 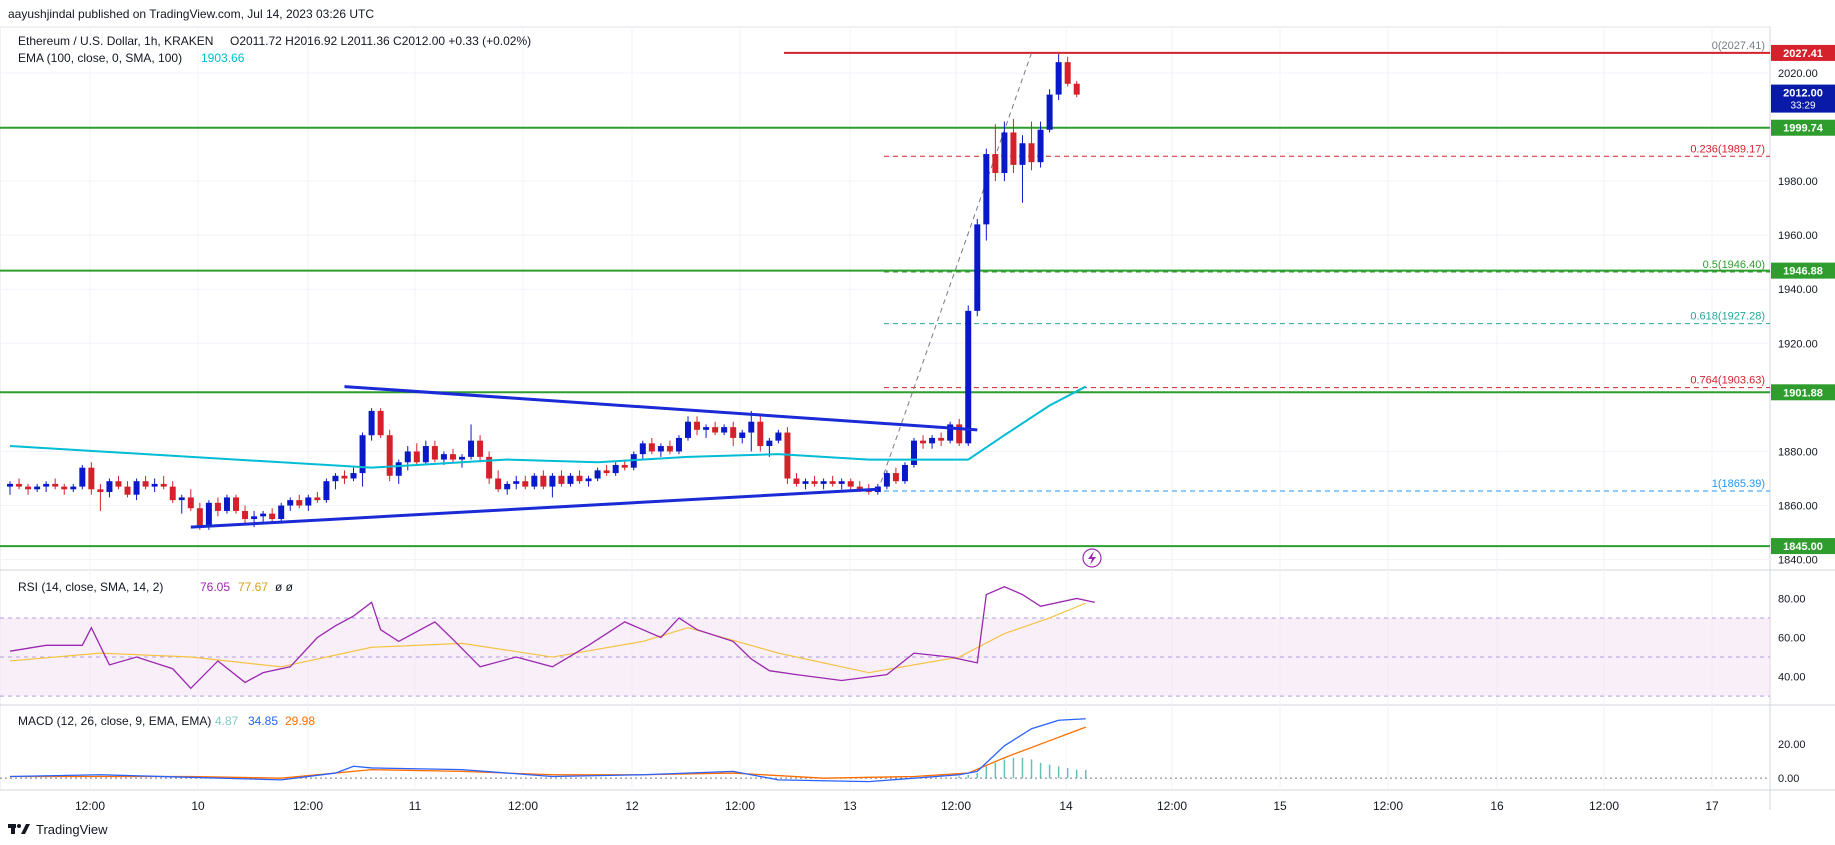 I want to click on x-tick-label: 15, so click(x=1280, y=806).